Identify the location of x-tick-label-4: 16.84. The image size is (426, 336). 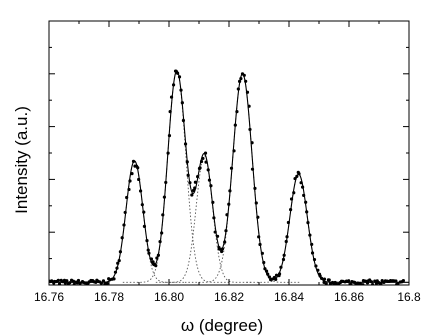
(289, 297).